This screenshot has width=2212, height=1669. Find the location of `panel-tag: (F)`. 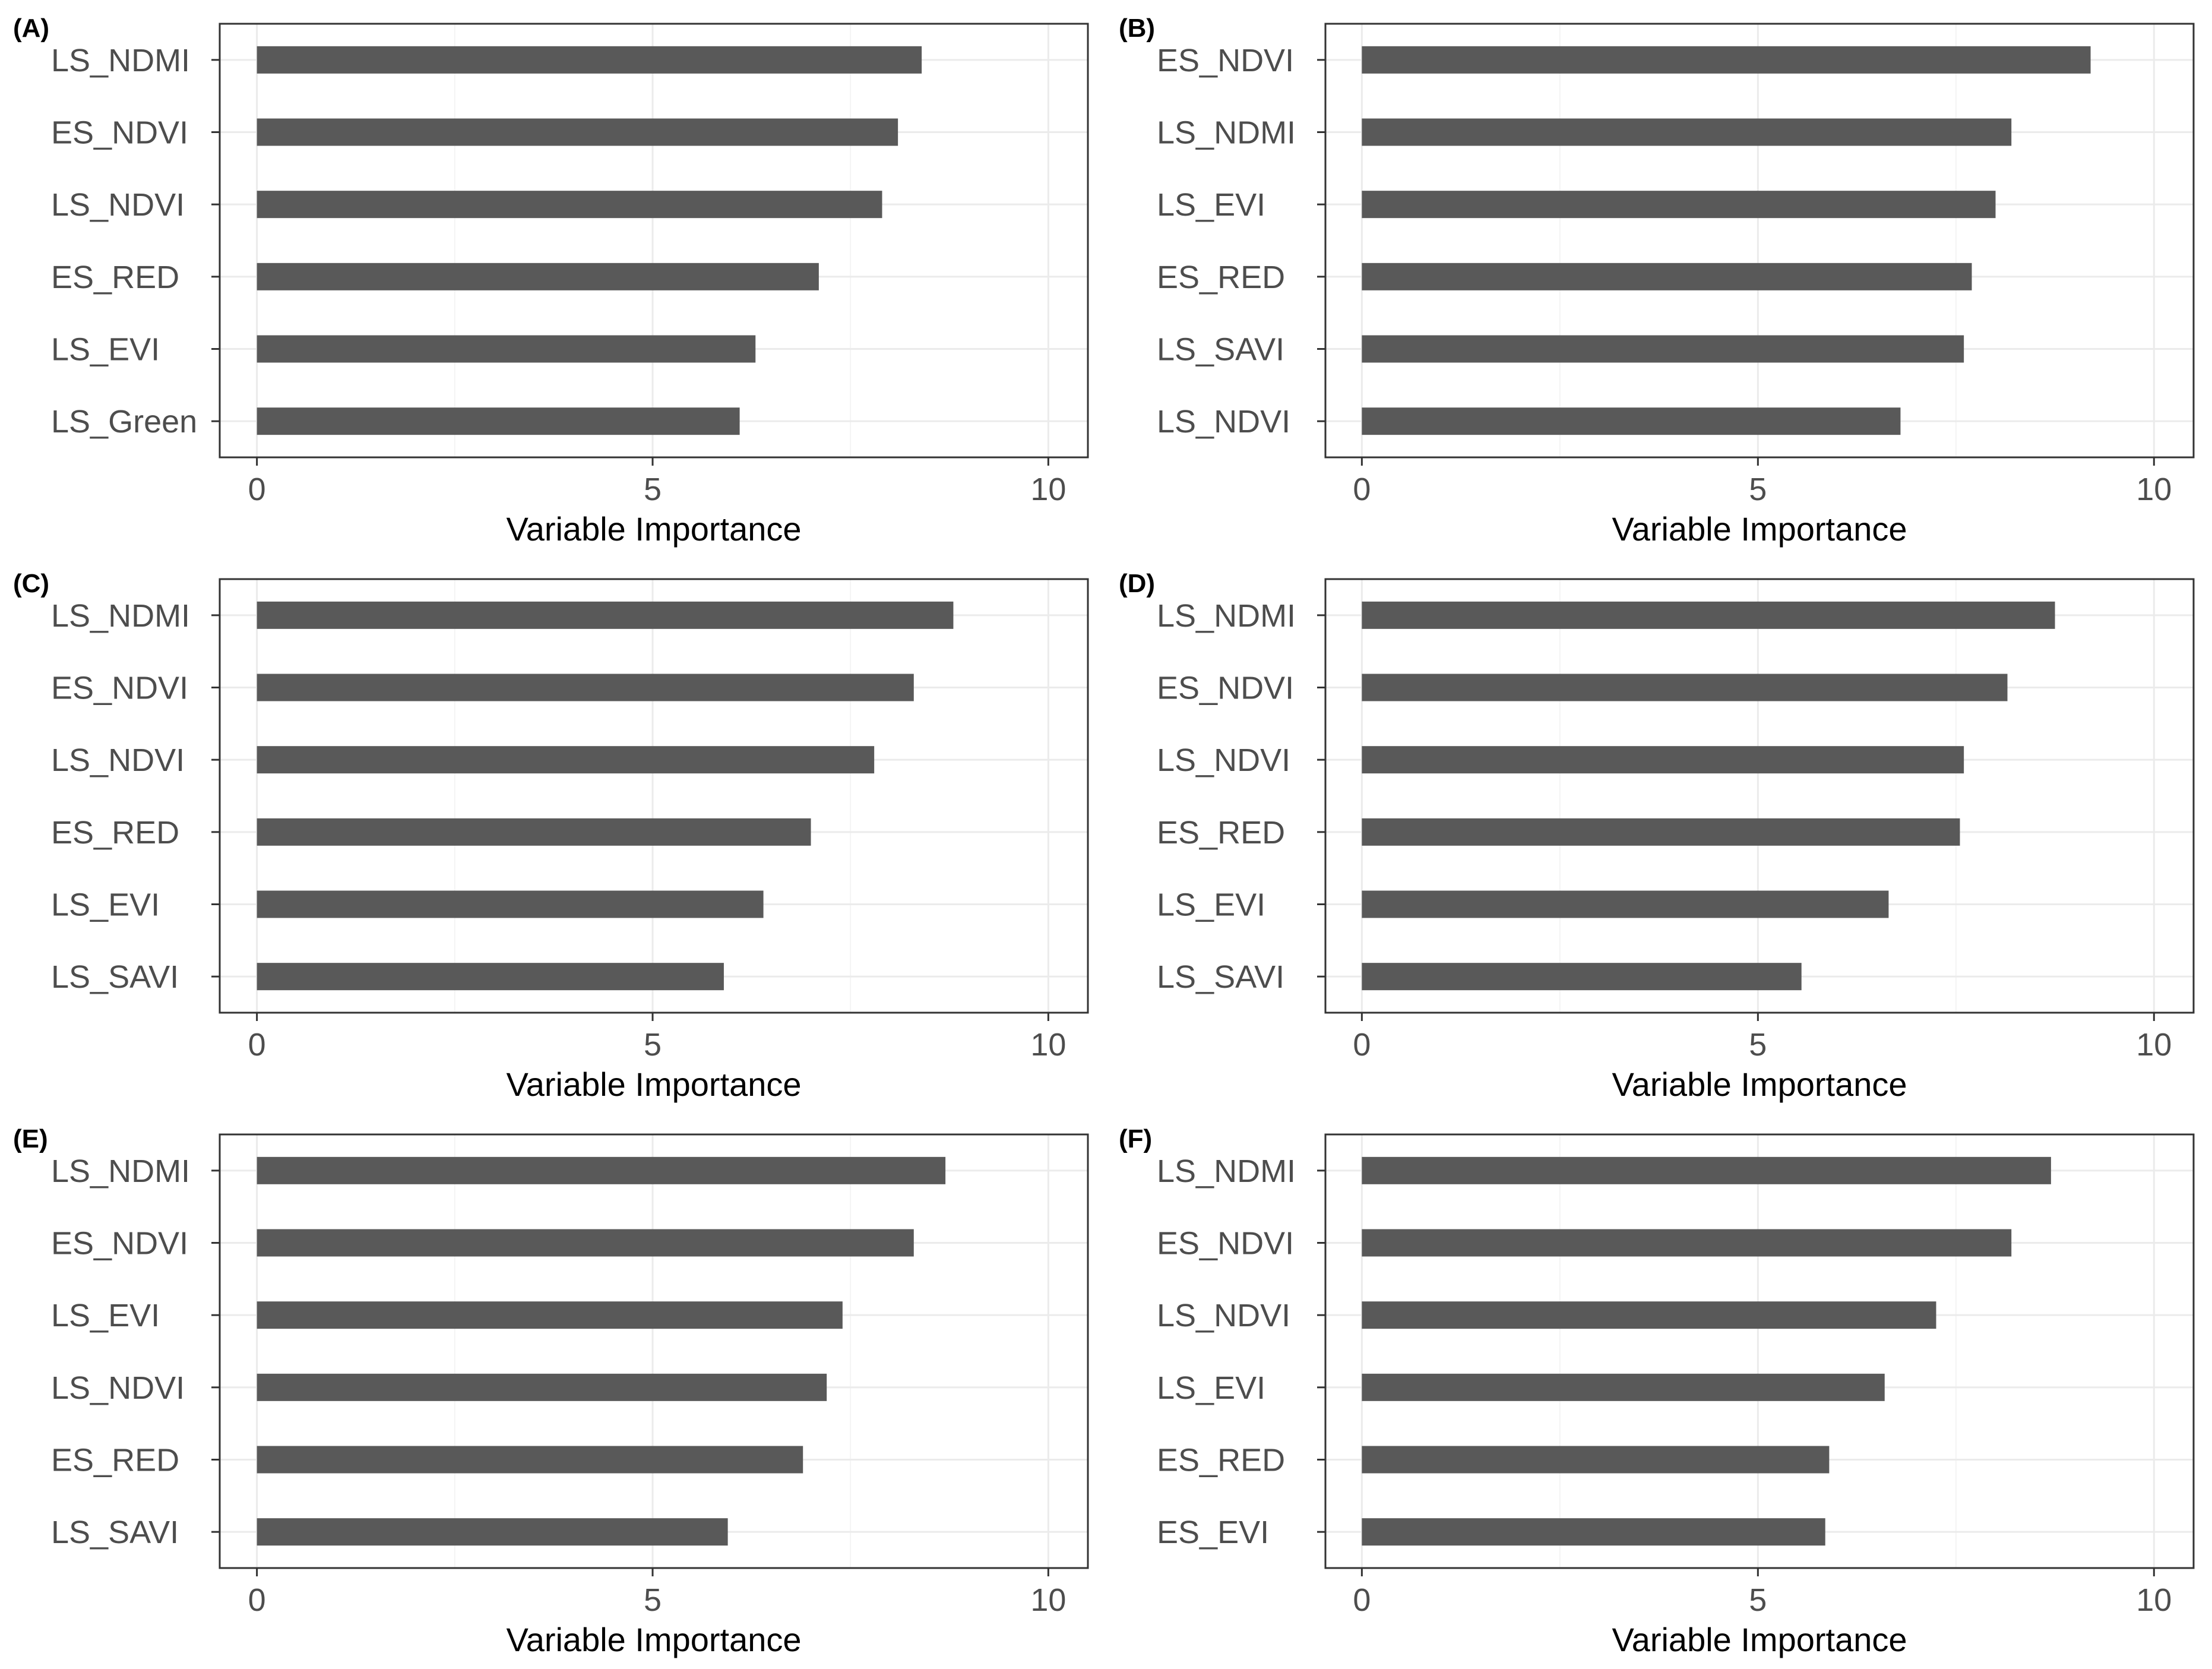

panel-tag: (F) is located at coordinates (1135, 1138).